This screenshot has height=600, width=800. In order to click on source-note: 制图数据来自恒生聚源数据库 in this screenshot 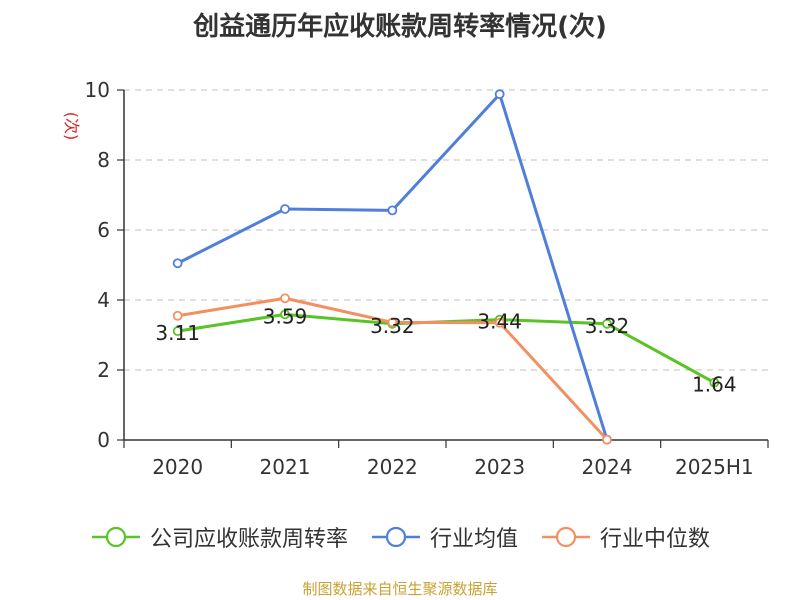, I will do `click(400, 589)`.